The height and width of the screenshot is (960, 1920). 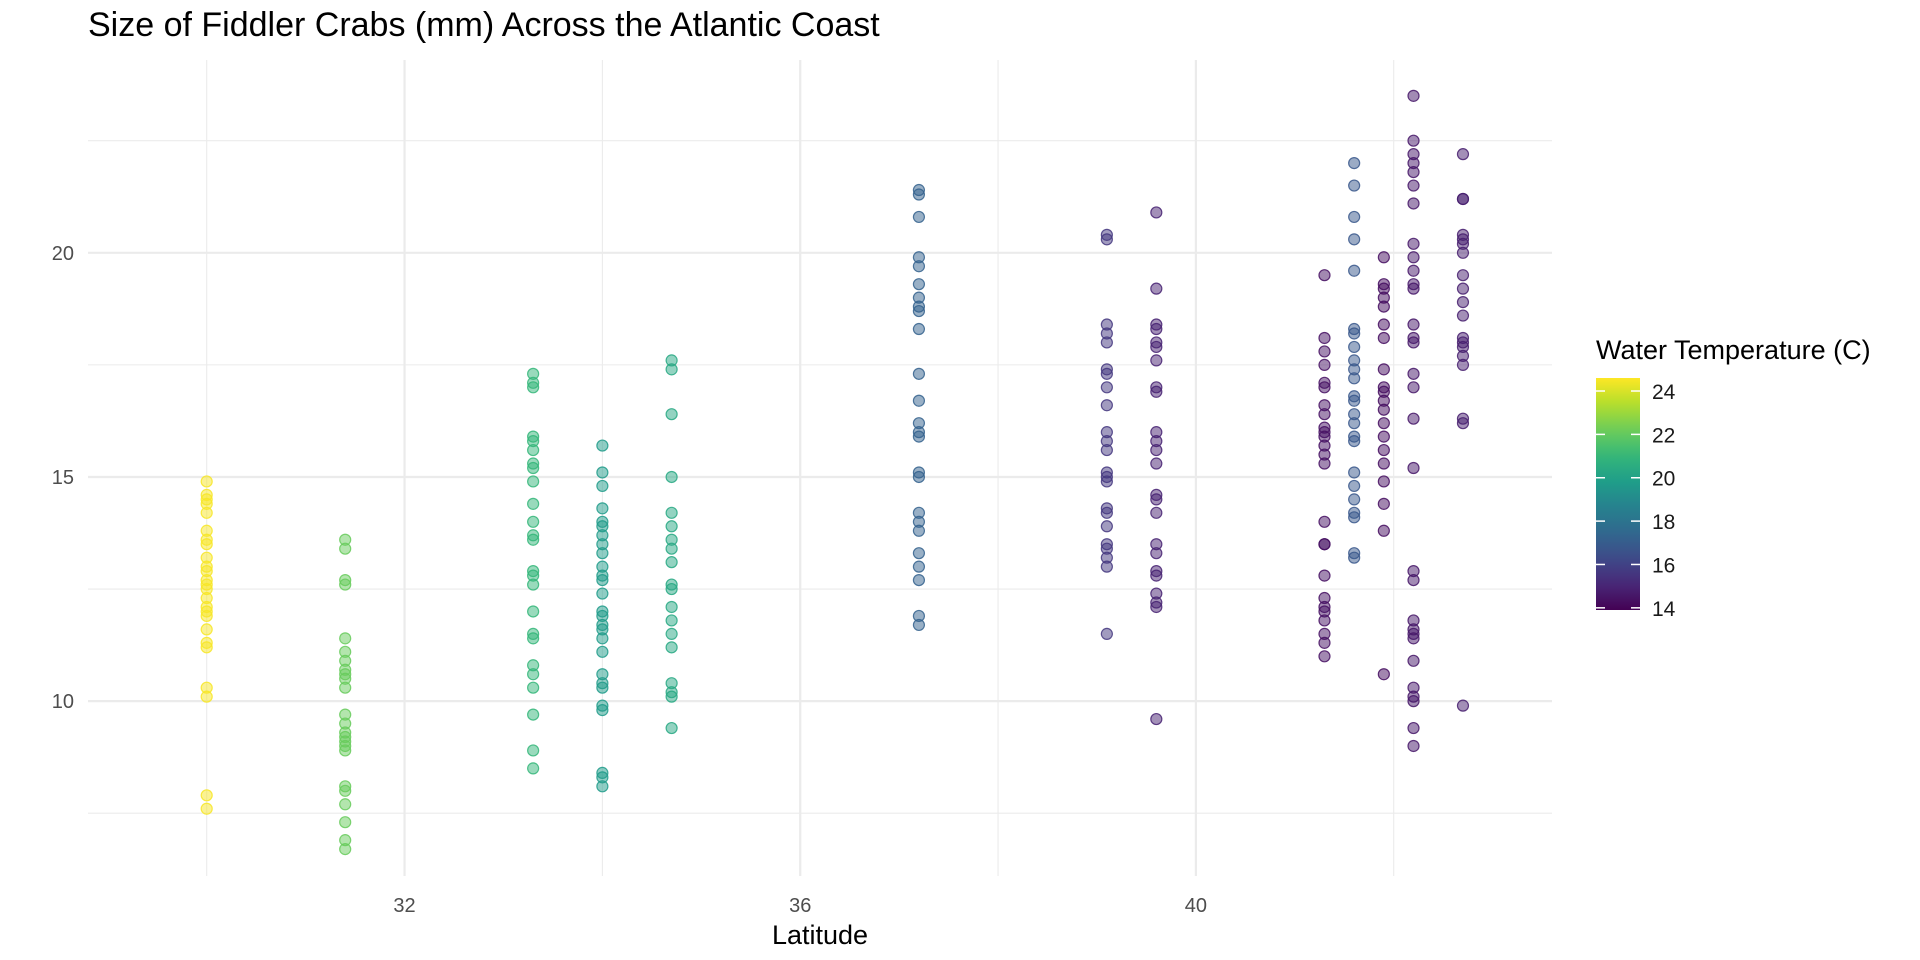 What do you see at coordinates (820, 935) in the screenshot?
I see `x-axis-title: Latitude` at bounding box center [820, 935].